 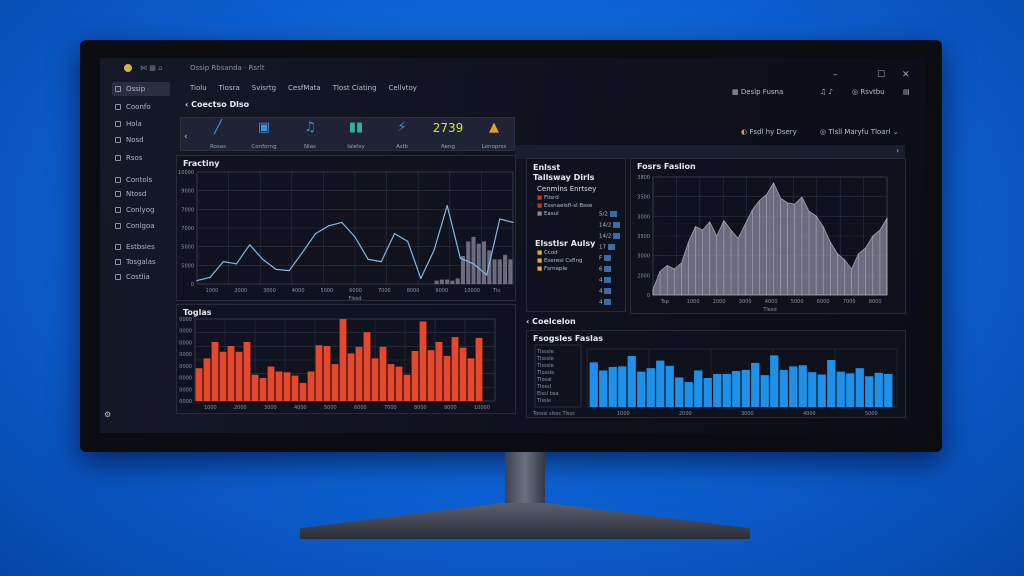 I want to click on legend-label: Flisrd, so click(x=551, y=198).